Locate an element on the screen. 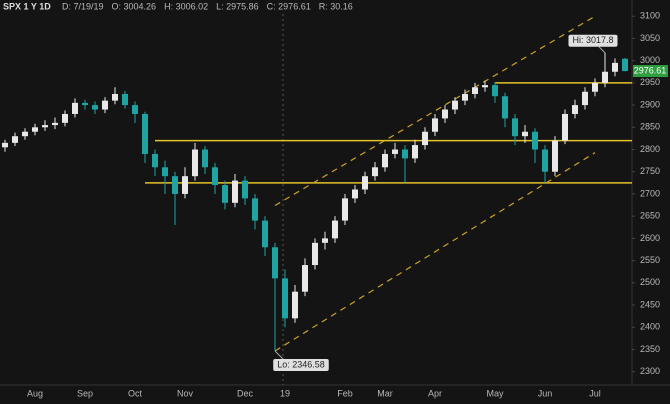 This screenshot has width=670, height=404. y-tick-label: 2550 is located at coordinates (650, 260).